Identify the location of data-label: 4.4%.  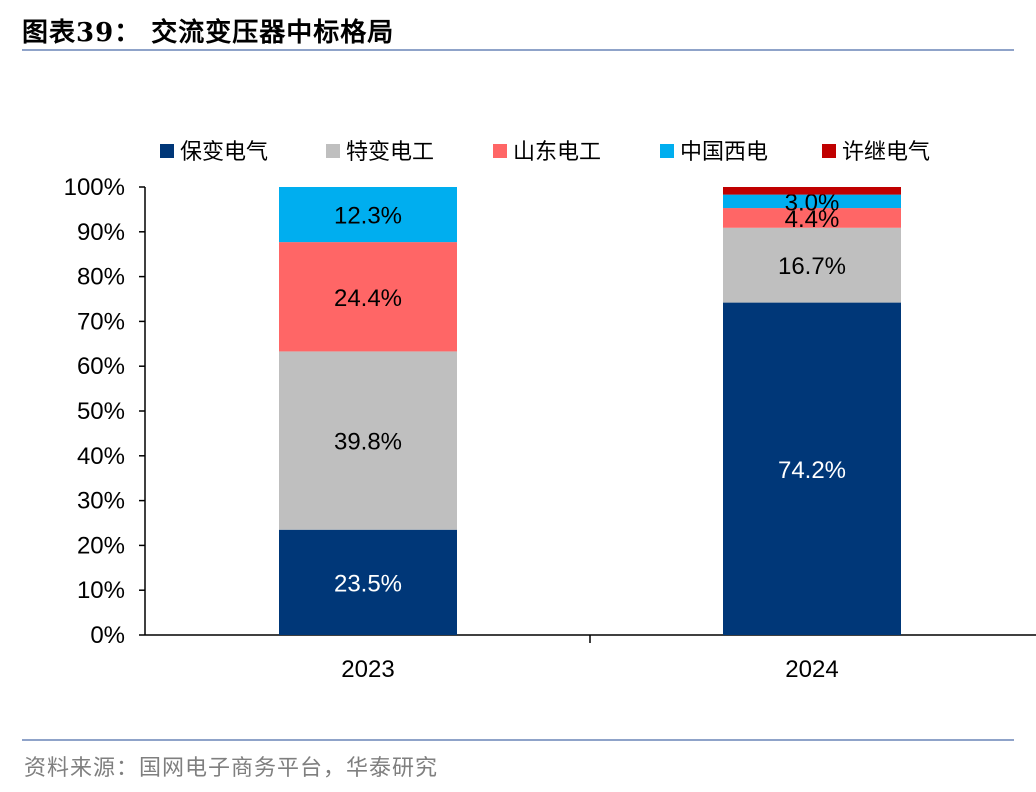
(812, 219).